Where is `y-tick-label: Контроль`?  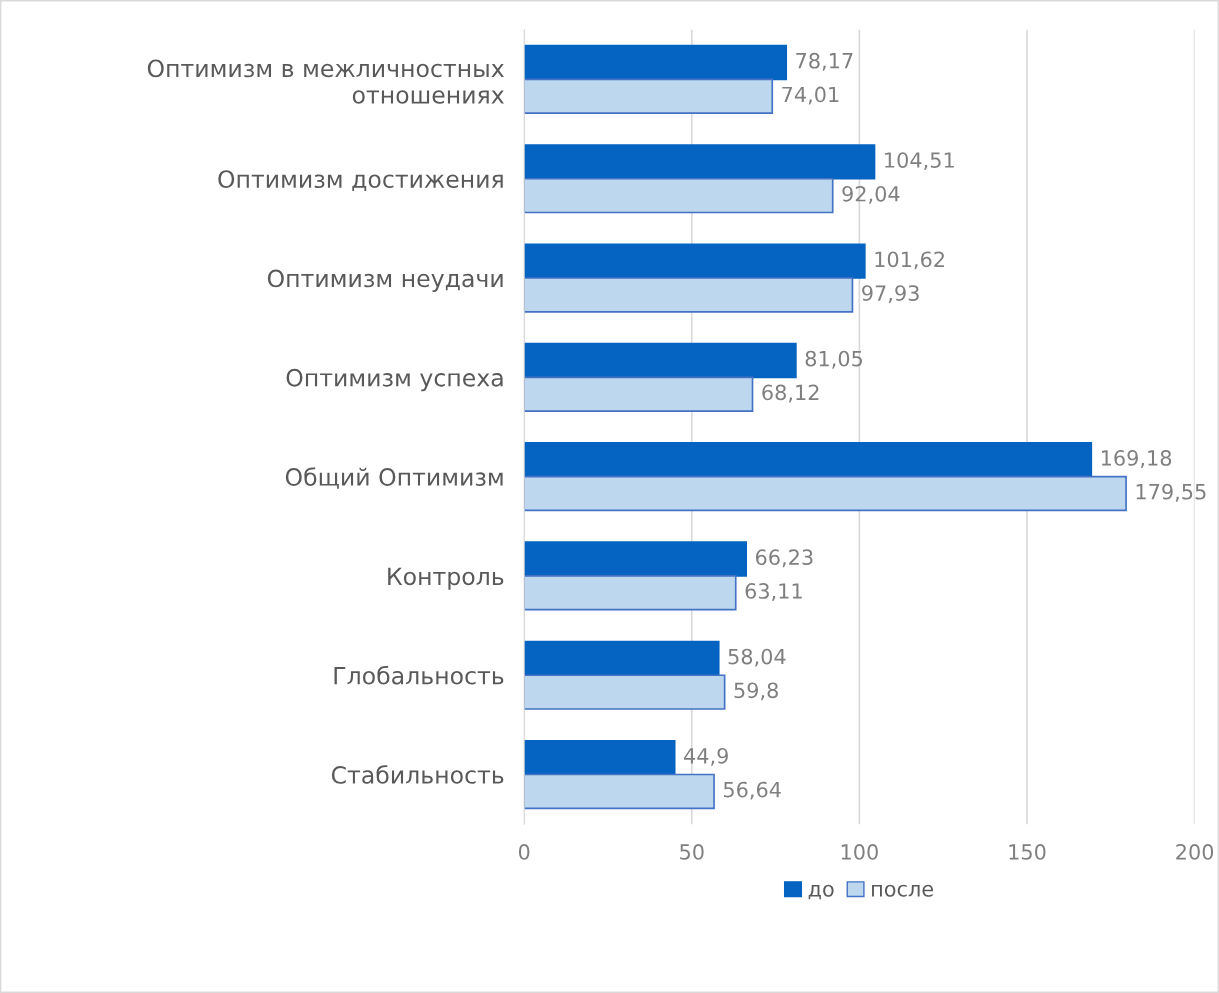
y-tick-label: Контроль is located at coordinates (446, 578).